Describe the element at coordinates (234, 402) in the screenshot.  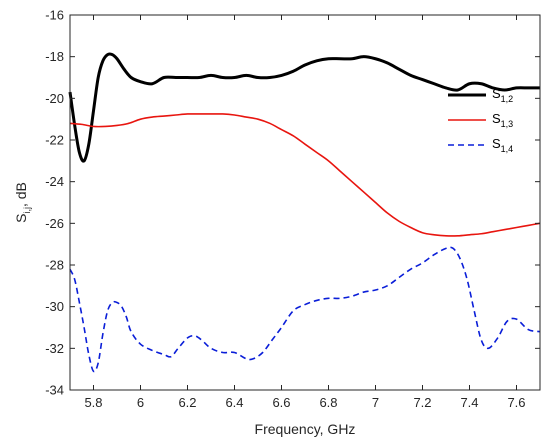
I see `x-tick-label: 6.4` at that location.